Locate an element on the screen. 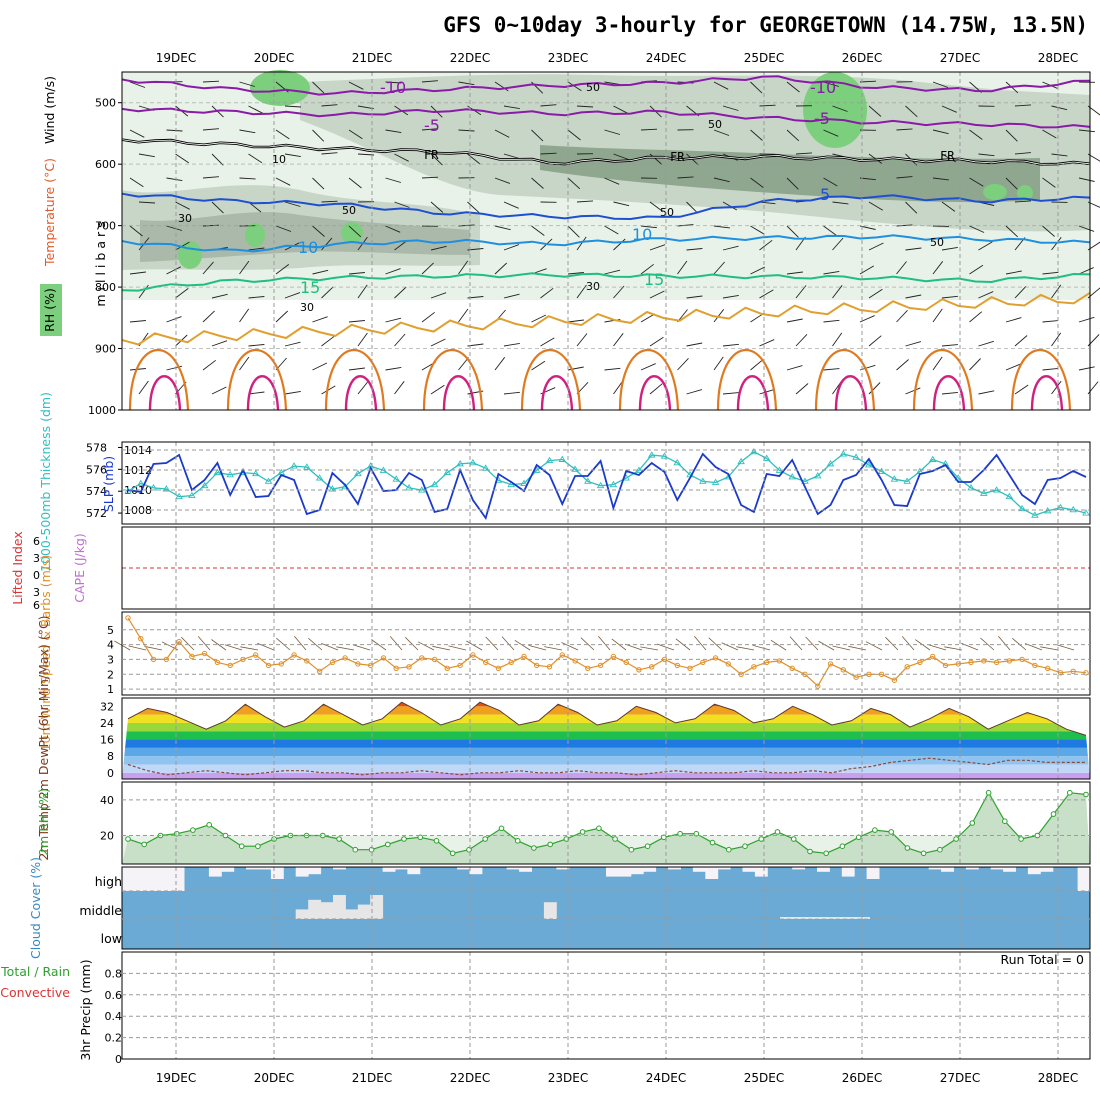 This screenshot has width=1100, height=1100. li-tick-label: 3 is located at coordinates (36, 558).